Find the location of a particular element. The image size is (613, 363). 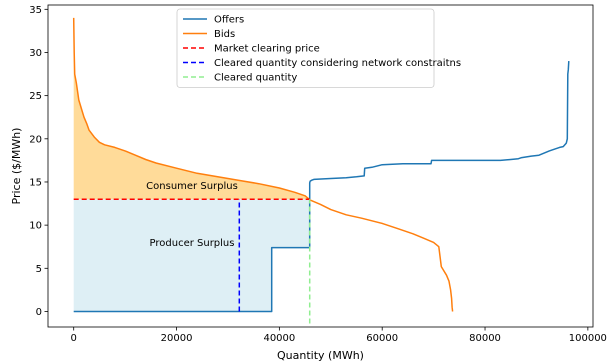

x-tick-label: 100000 is located at coordinates (588, 338).